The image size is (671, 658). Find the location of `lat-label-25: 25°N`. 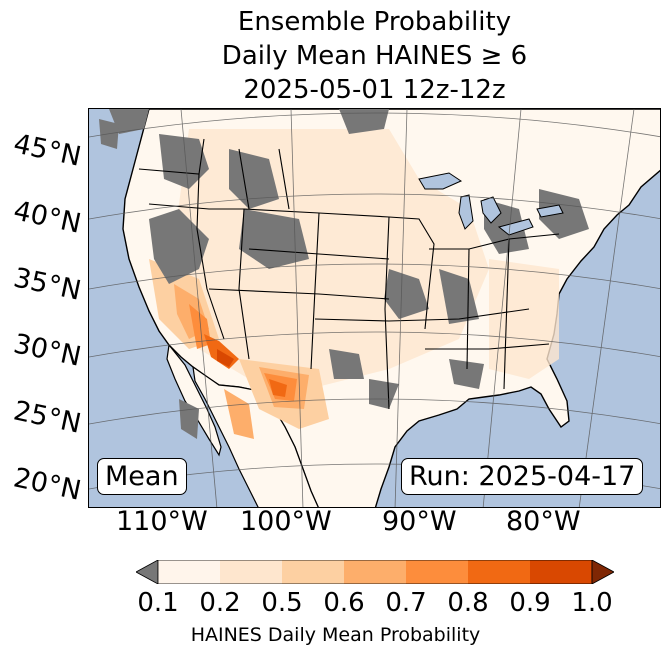

lat-label-25: 25°N is located at coordinates (47, 417).